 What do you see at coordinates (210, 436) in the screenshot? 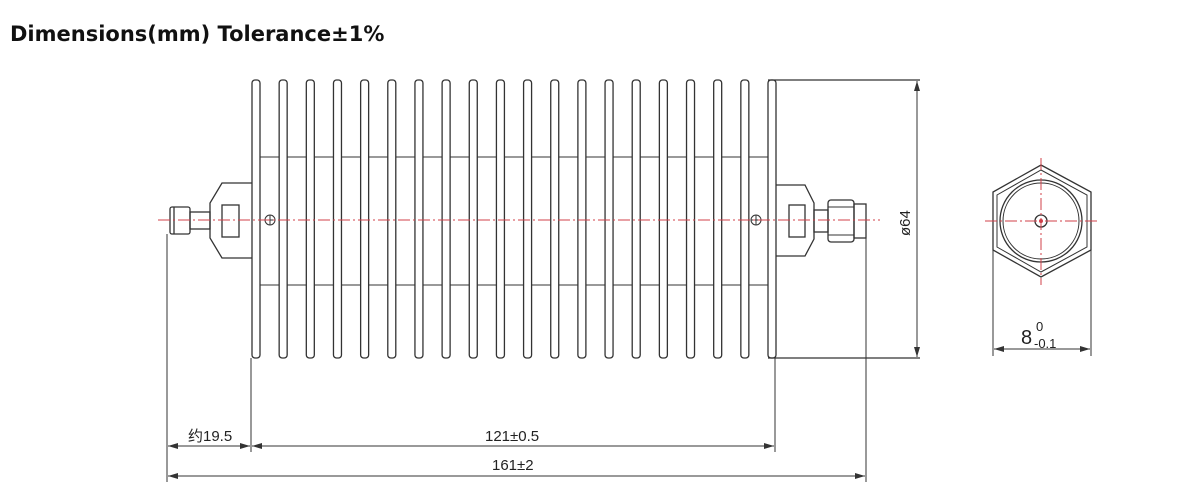
I see `dim-connector-length: 约19.5` at bounding box center [210, 436].